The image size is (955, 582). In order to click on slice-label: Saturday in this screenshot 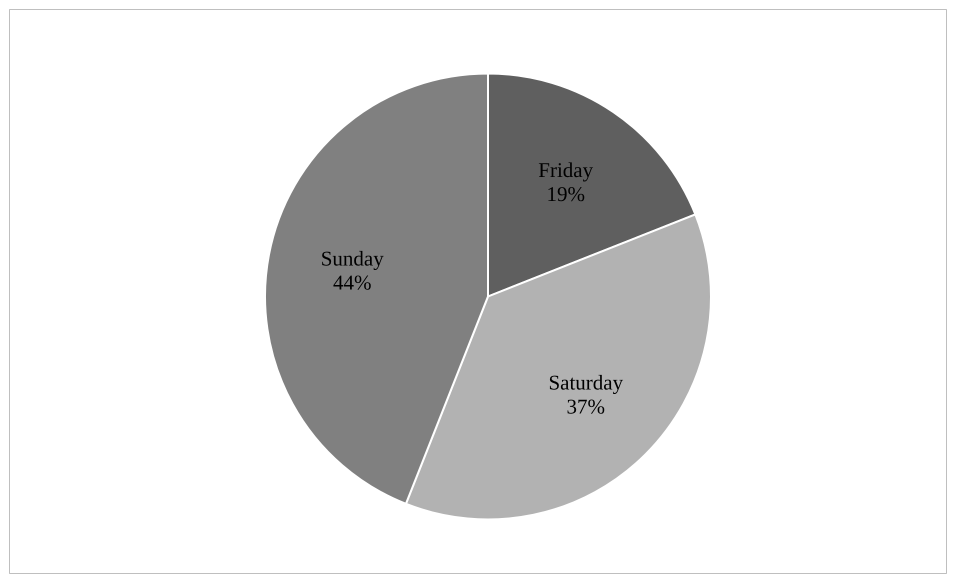, I will do `click(586, 382)`.